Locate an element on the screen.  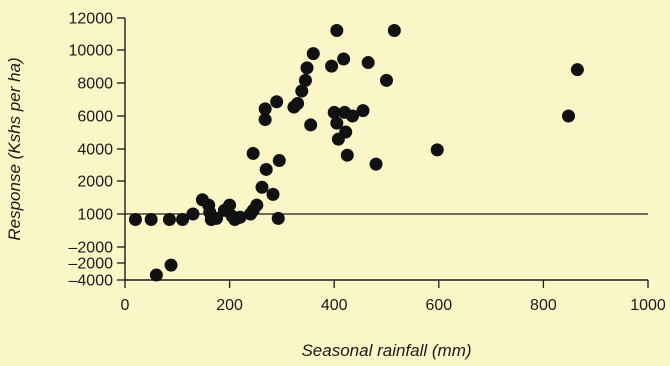
y-tick-label: 6000 is located at coordinates (95, 117).